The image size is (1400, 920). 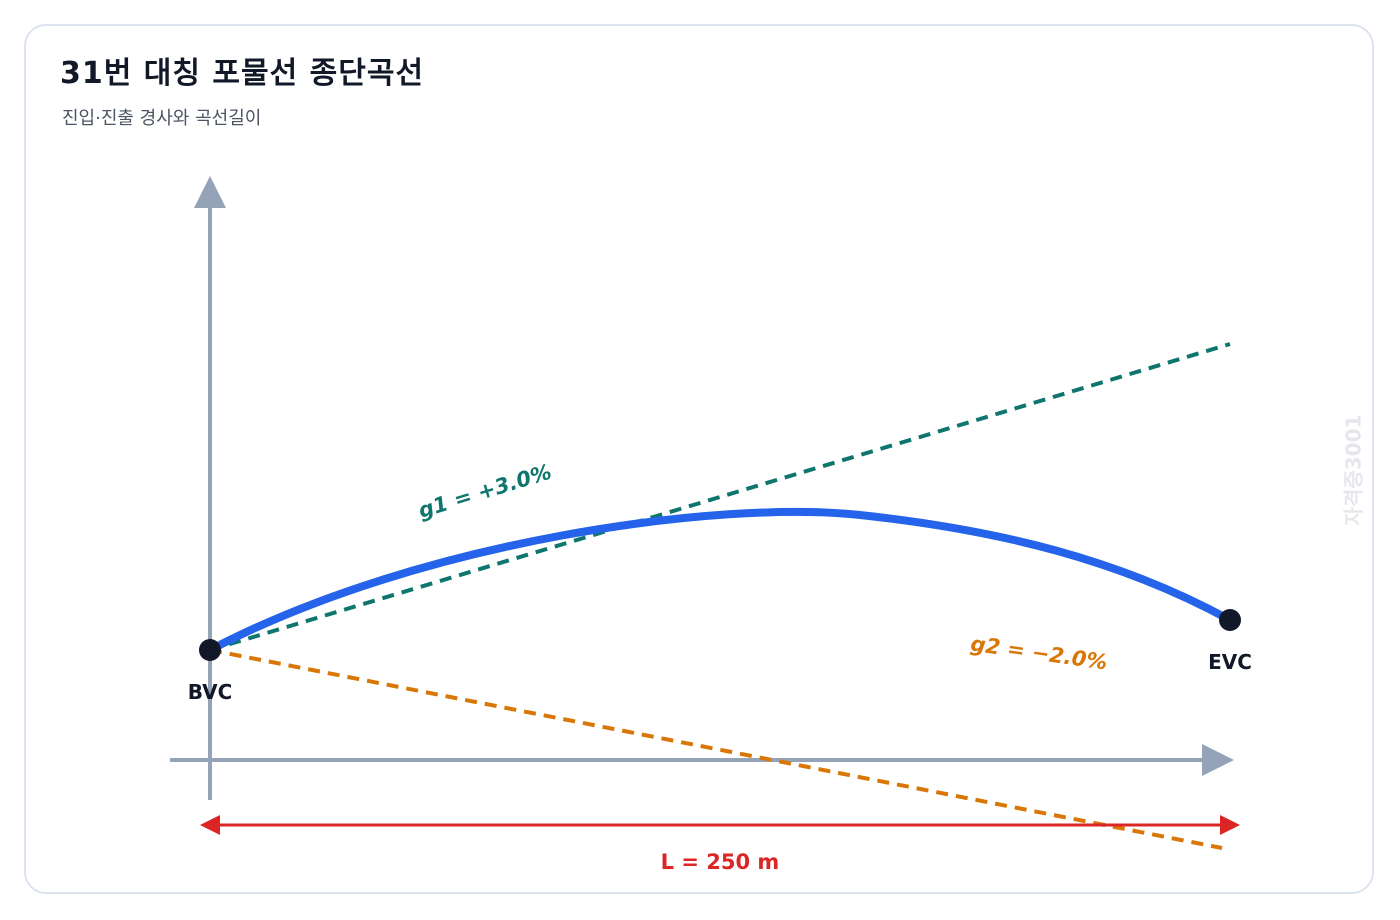 What do you see at coordinates (210, 825) in the screenshot?
I see `length-arrow-left-head` at bounding box center [210, 825].